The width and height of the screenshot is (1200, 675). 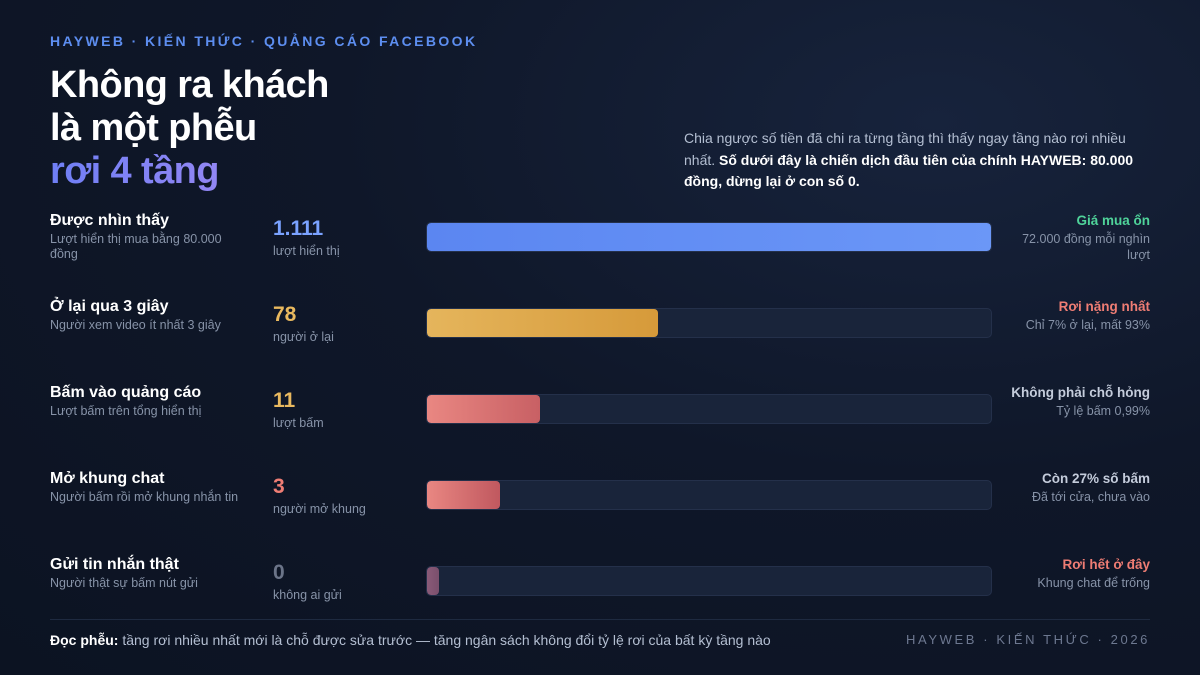 I want to click on stage-value: 1.111, so click(x=298, y=228).